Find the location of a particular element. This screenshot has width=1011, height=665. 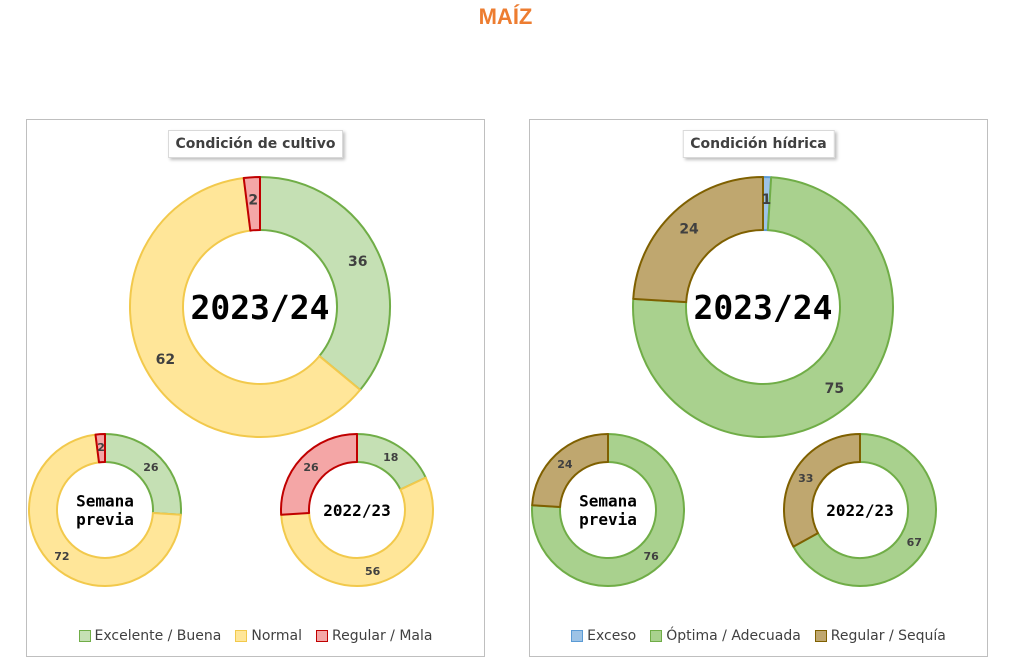

legend-swatch-normal is located at coordinates (241, 636).